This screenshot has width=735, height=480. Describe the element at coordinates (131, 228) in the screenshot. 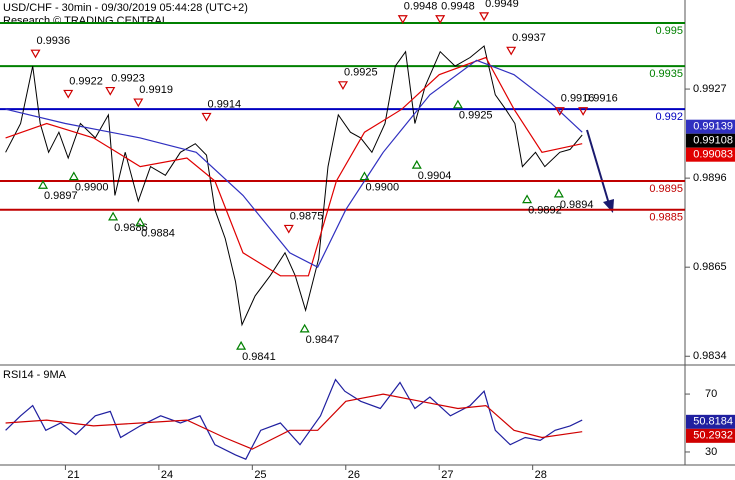

I see `low-label: 0.9886` at that location.